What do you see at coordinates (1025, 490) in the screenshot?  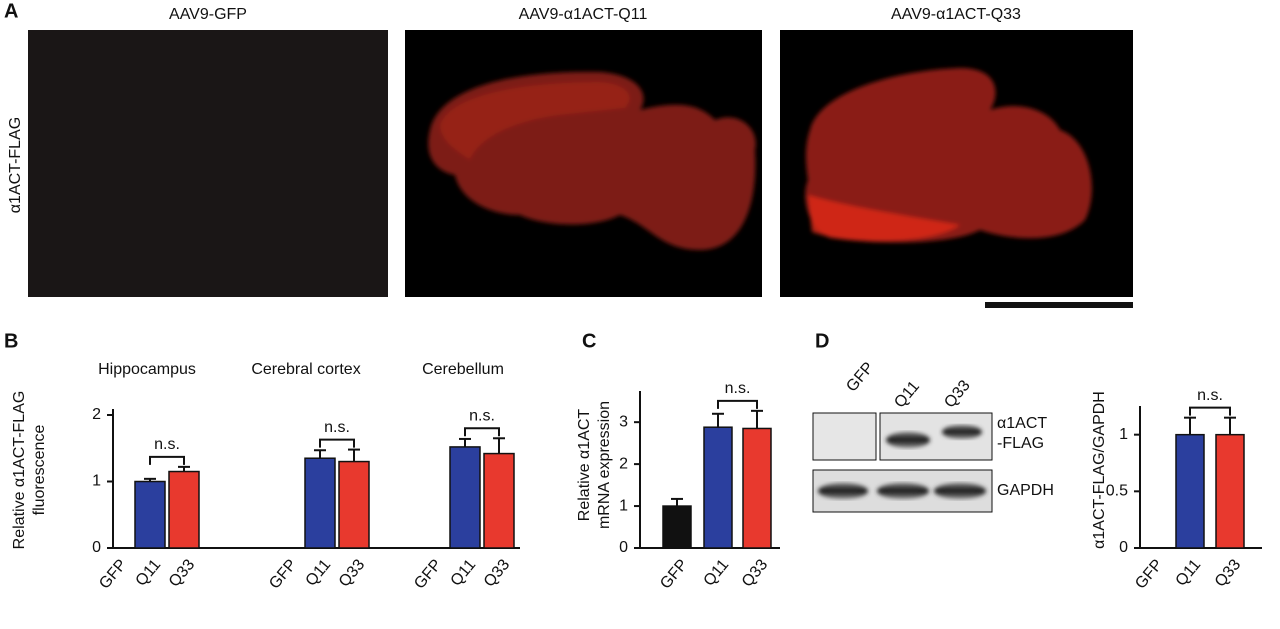 I see `band-label: GAPDH` at bounding box center [1025, 490].